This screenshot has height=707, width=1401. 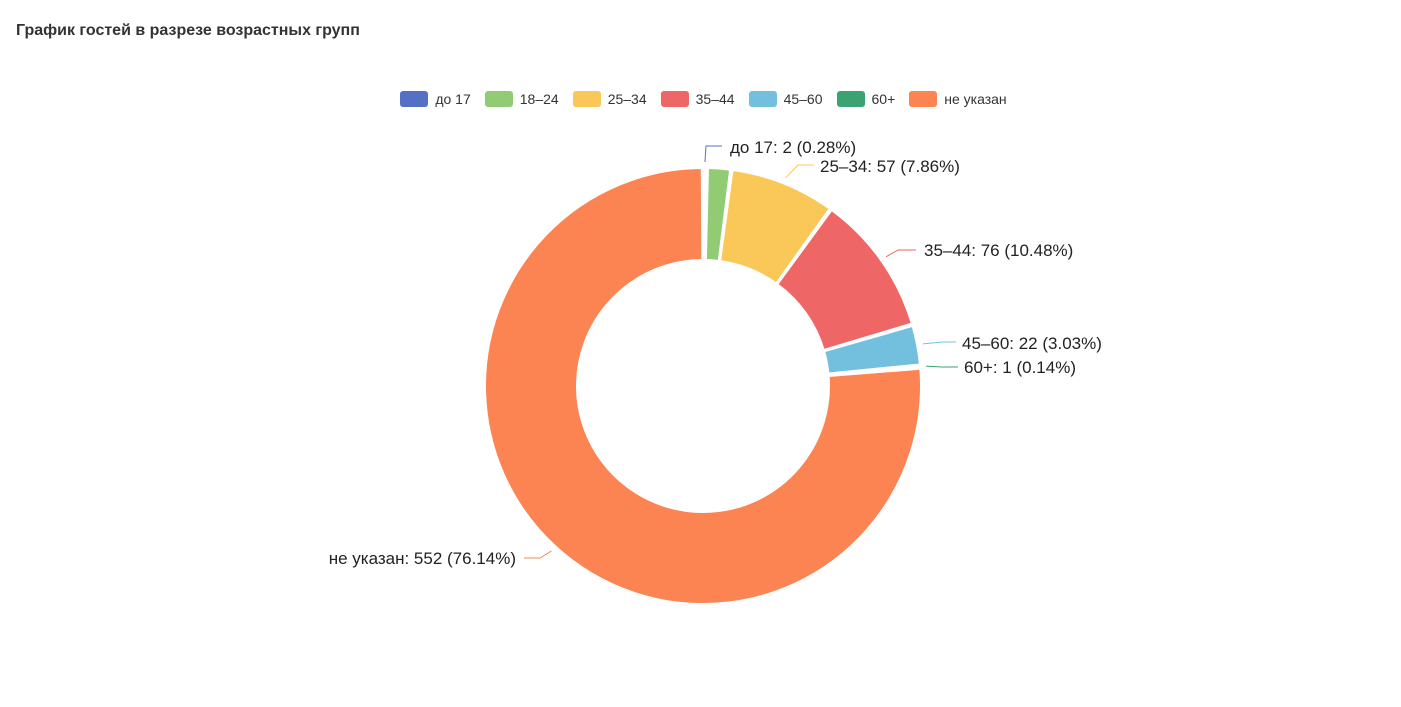 What do you see at coordinates (803, 99) in the screenshot?
I see `legend-label: 45–60` at bounding box center [803, 99].